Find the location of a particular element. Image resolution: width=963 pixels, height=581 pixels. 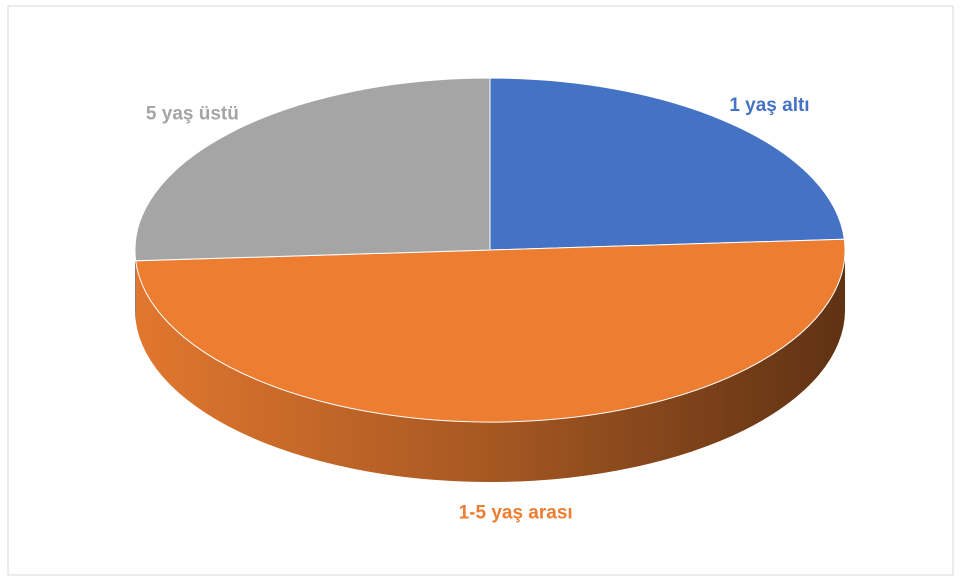

slice-label: 1 yaş altı is located at coordinates (769, 105).